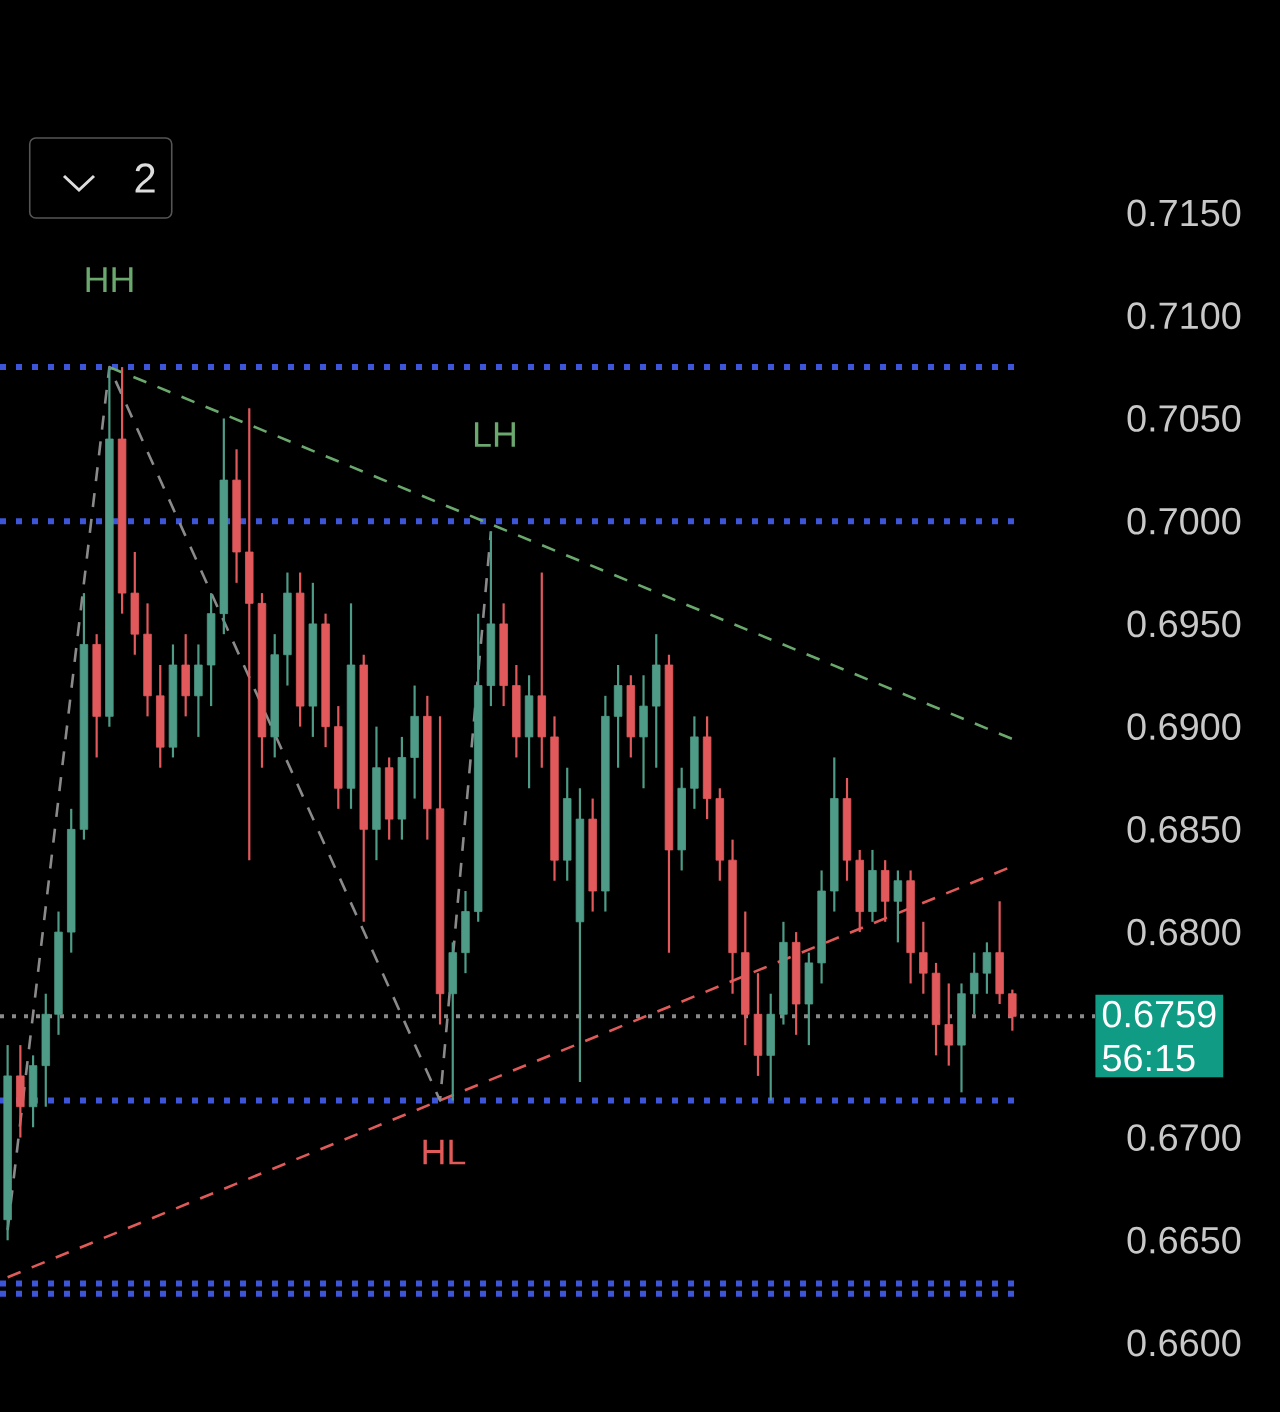 This screenshot has height=1412, width=1280. What do you see at coordinates (1184, 1240) in the screenshot?
I see `y-tick-label: 0.6650` at bounding box center [1184, 1240].